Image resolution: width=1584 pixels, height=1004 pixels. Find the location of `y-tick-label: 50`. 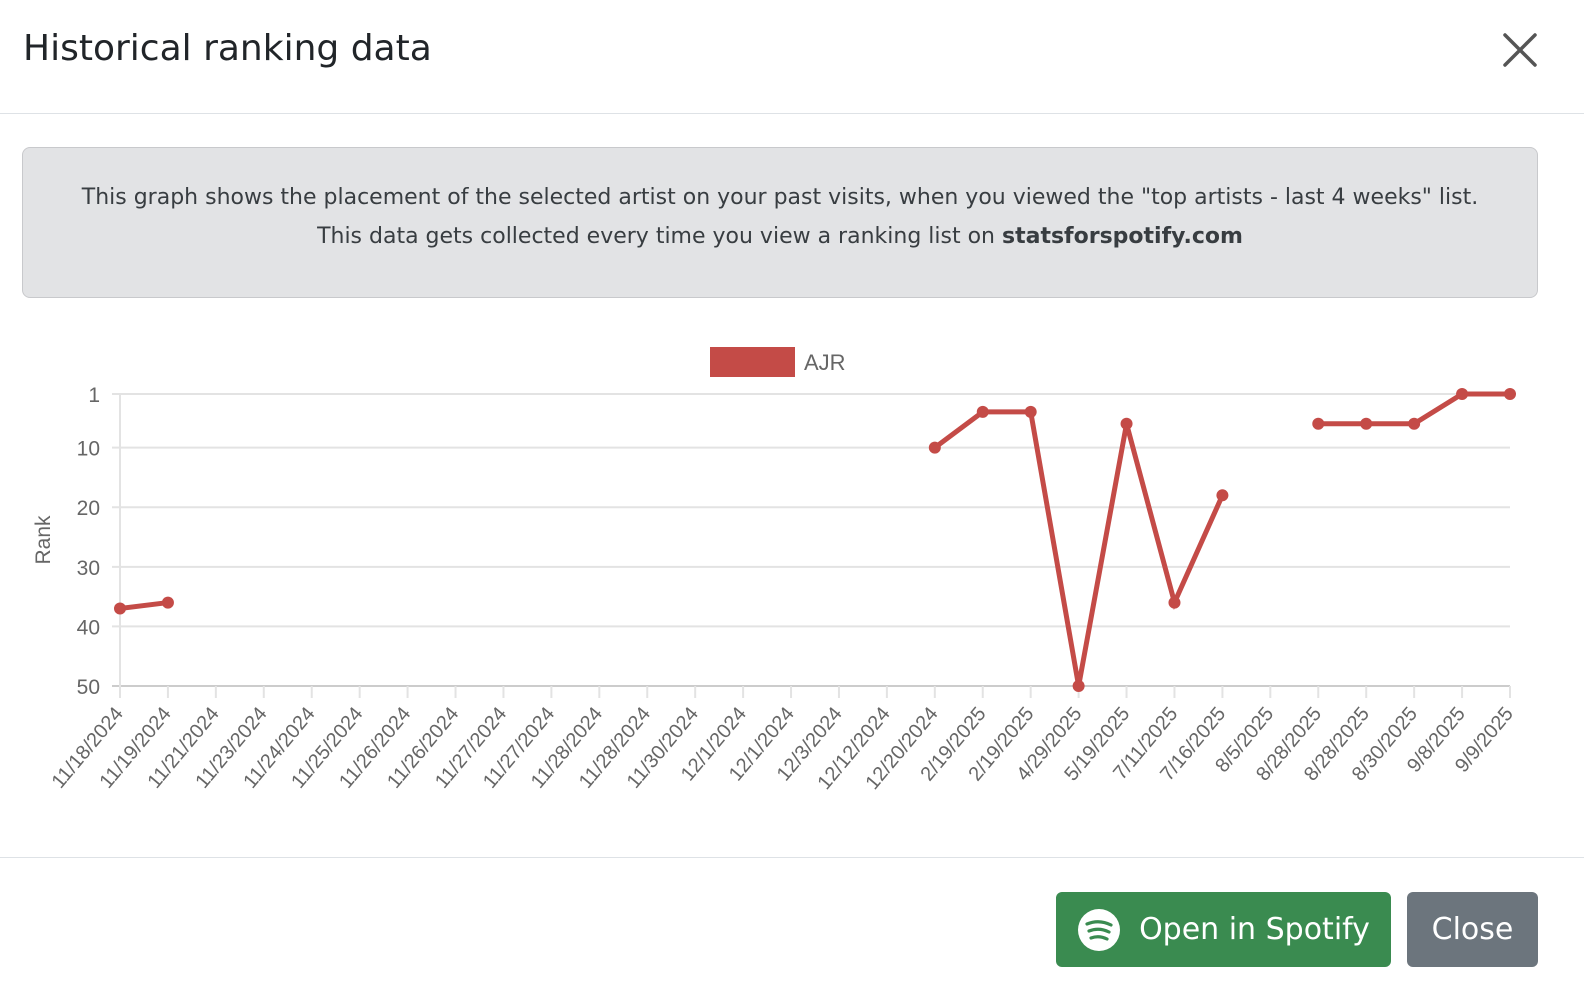

y-tick-label: 50 is located at coordinates (88, 687).